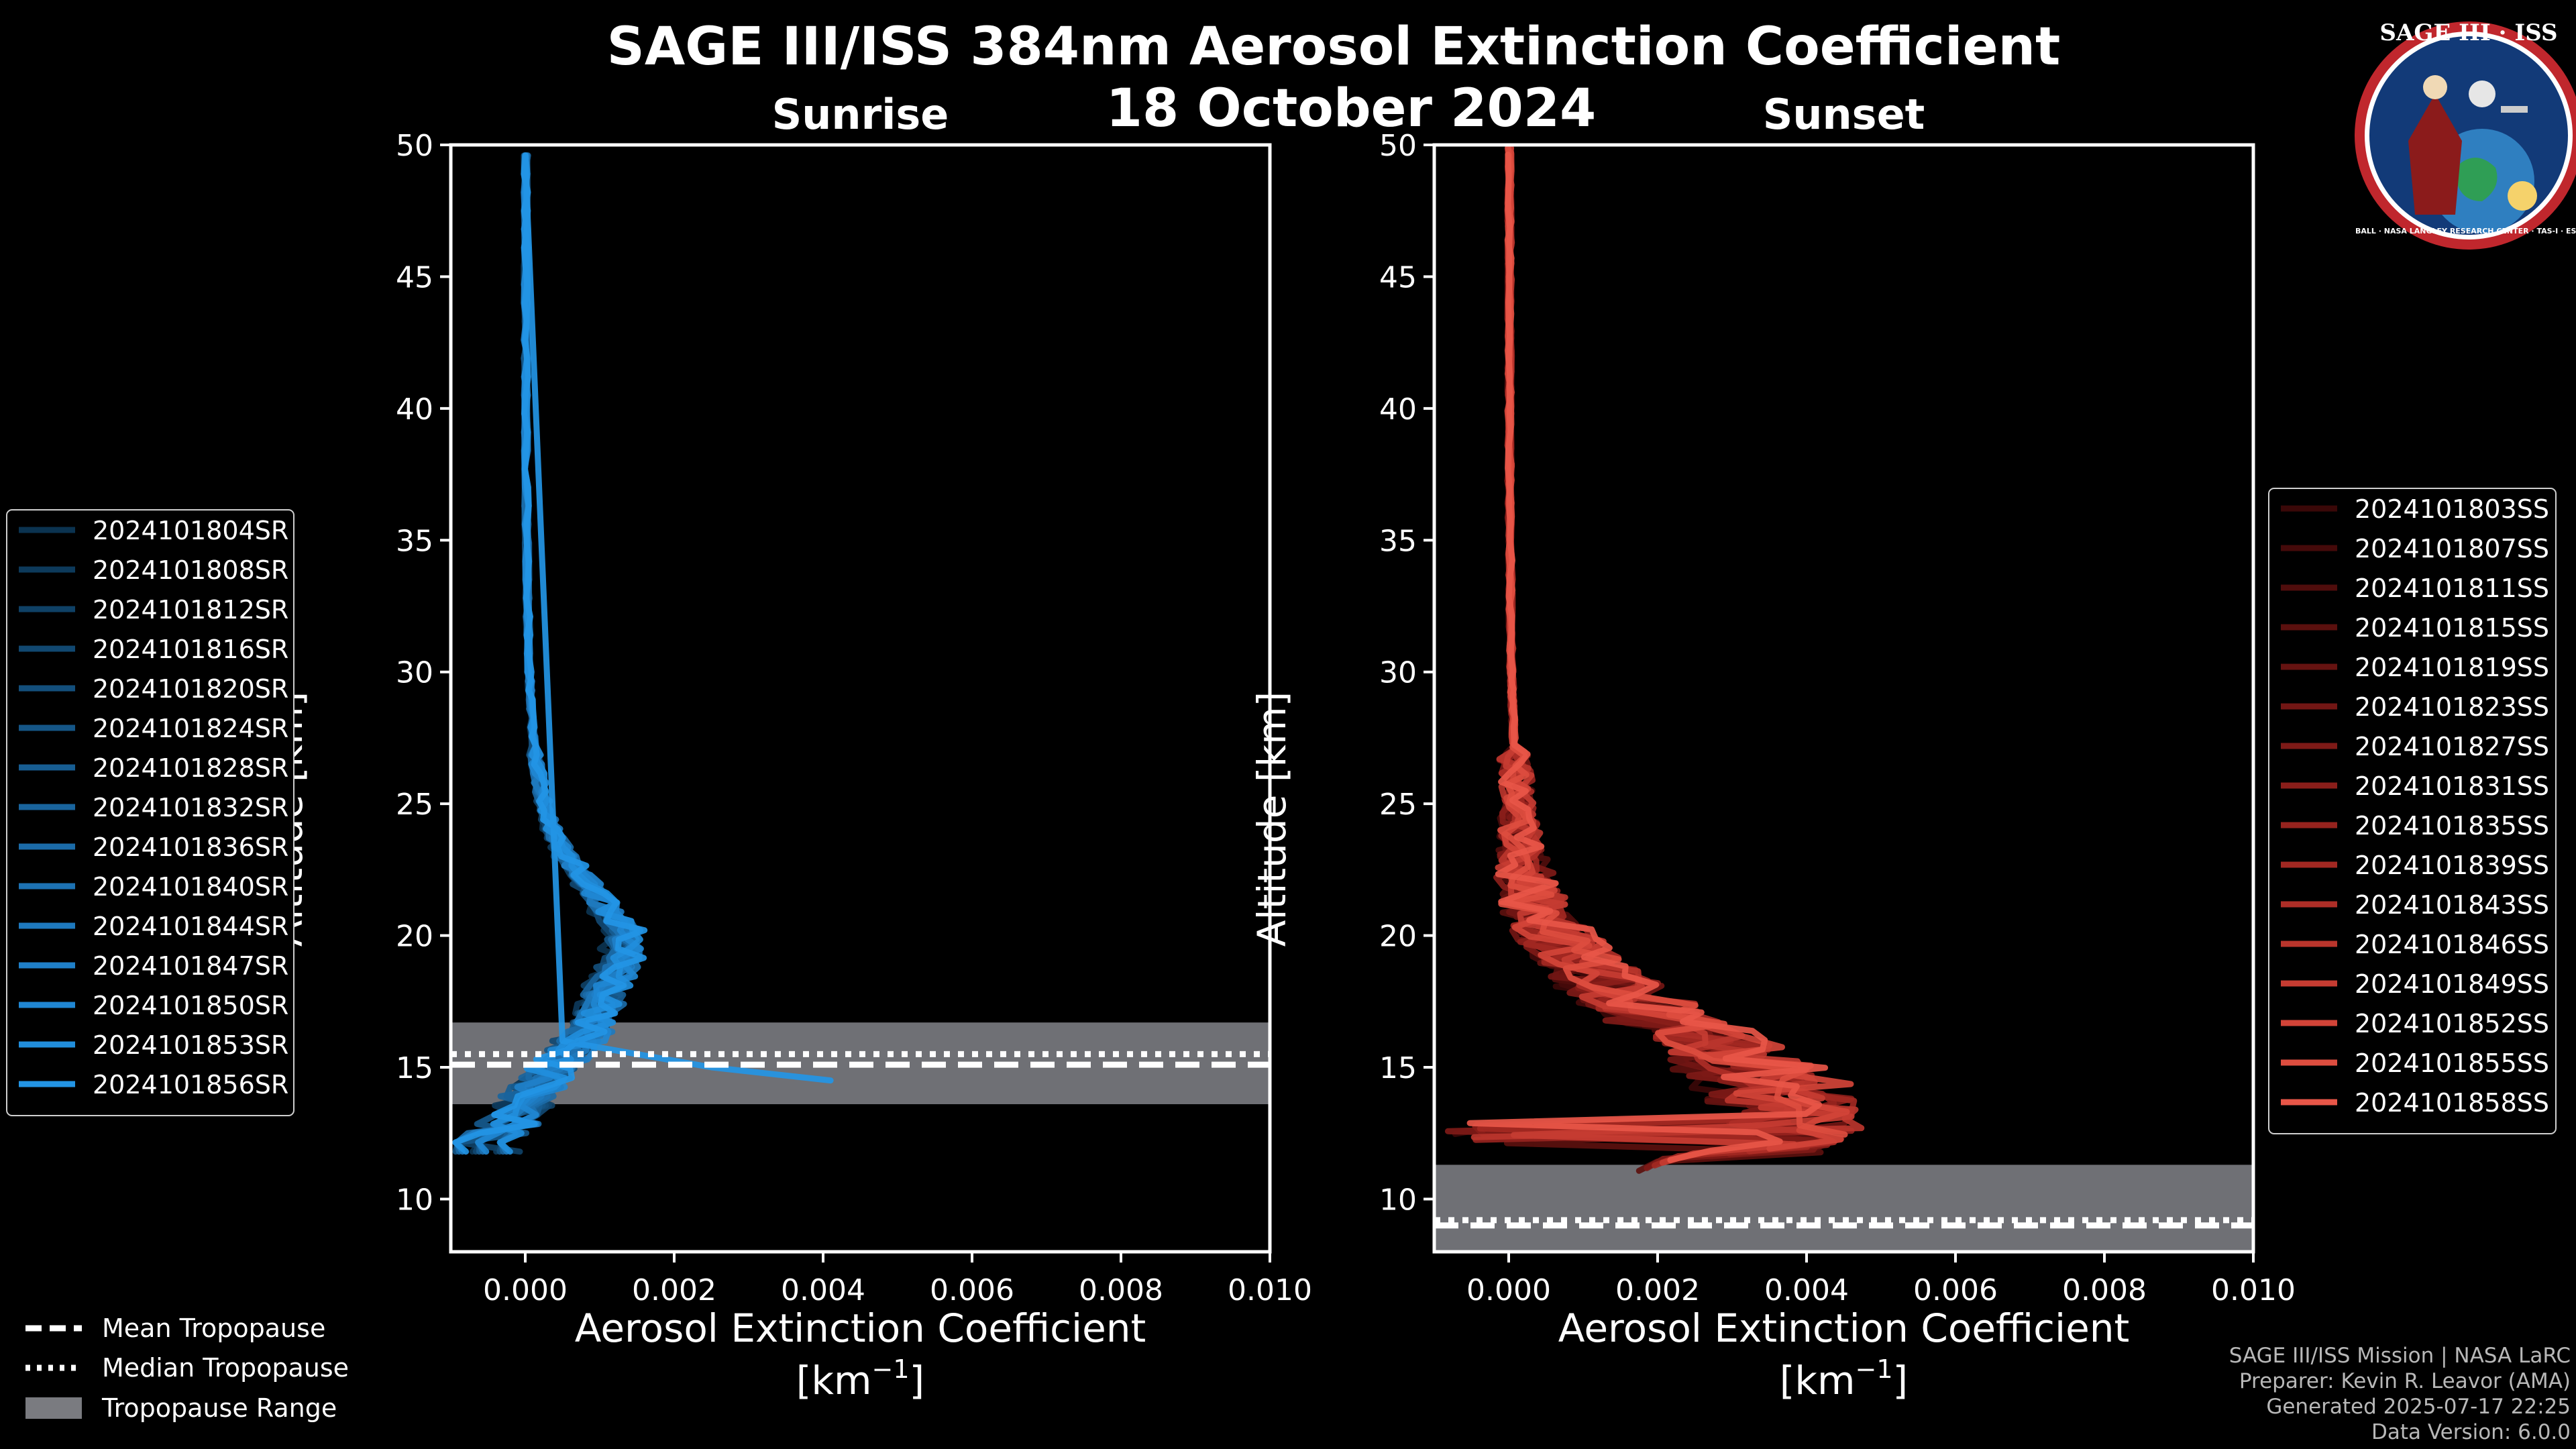 This screenshot has height=1449, width=2576. I want to click on legend-label-2024101844SR: 2024101844SR, so click(190, 926).